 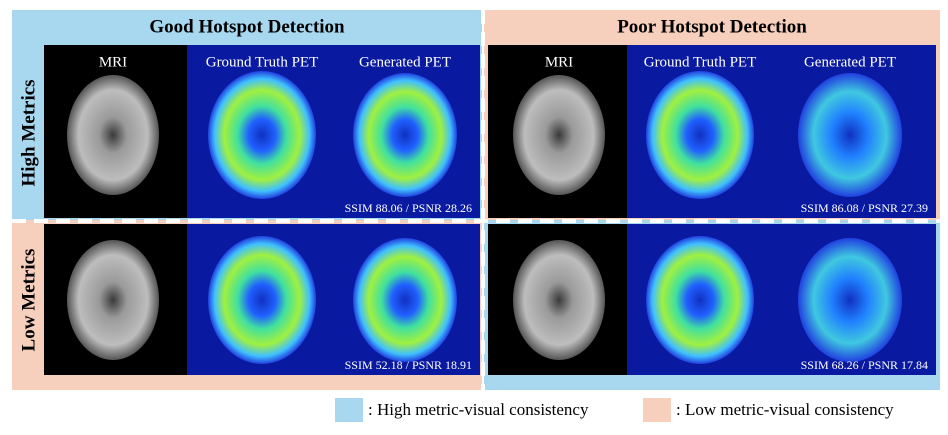 I want to click on metric-text: SSIM 86.08 / PSNR 27.39, so click(x=864, y=208).